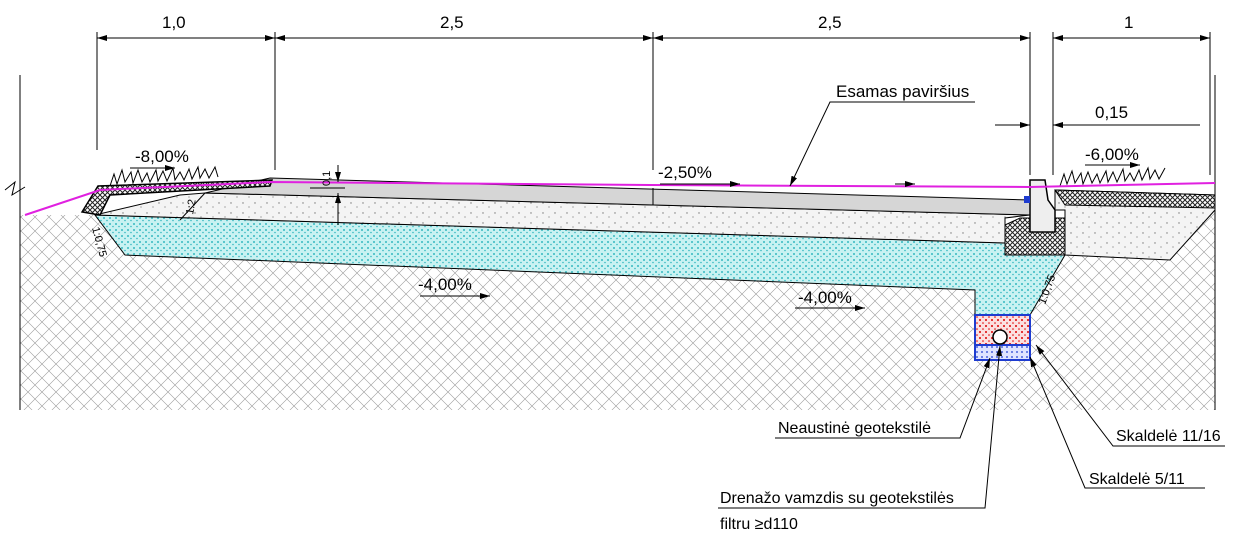 The image size is (1233, 540). Describe the element at coordinates (759, 524) in the screenshot. I see `callout: filtru ≥d110` at that location.